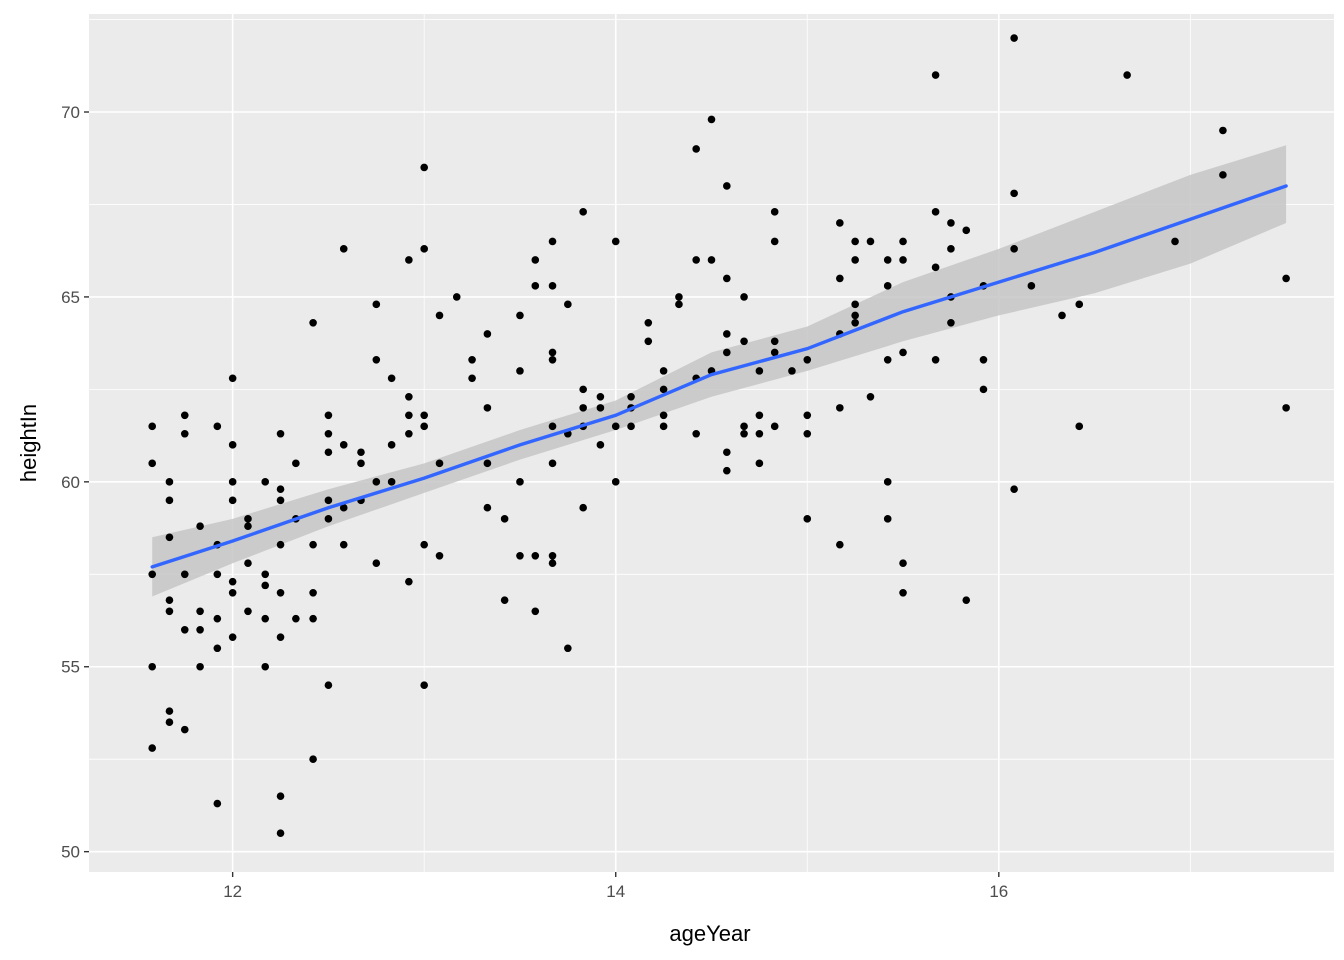  I want to click on y-tick-label: 55, so click(70, 667).